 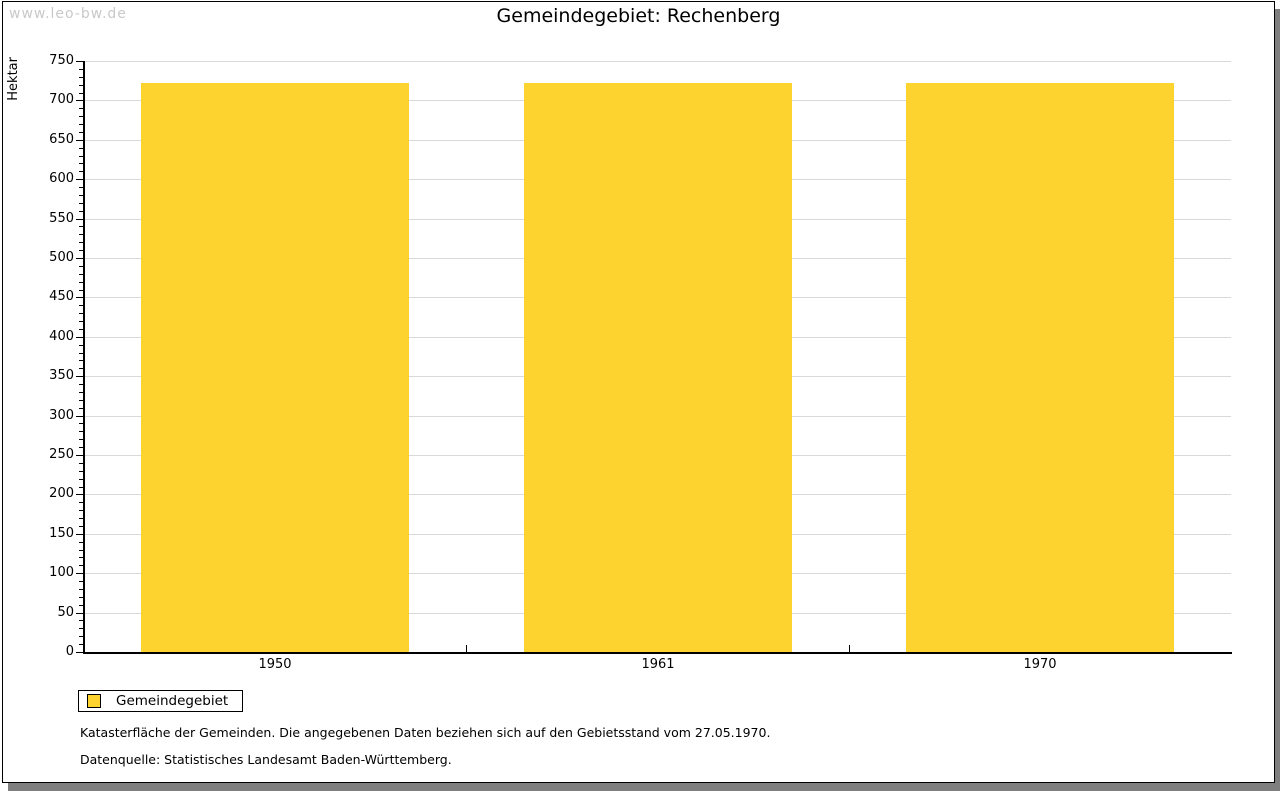 What do you see at coordinates (61, 139) in the screenshot?
I see `y-tick-label: 650` at bounding box center [61, 139].